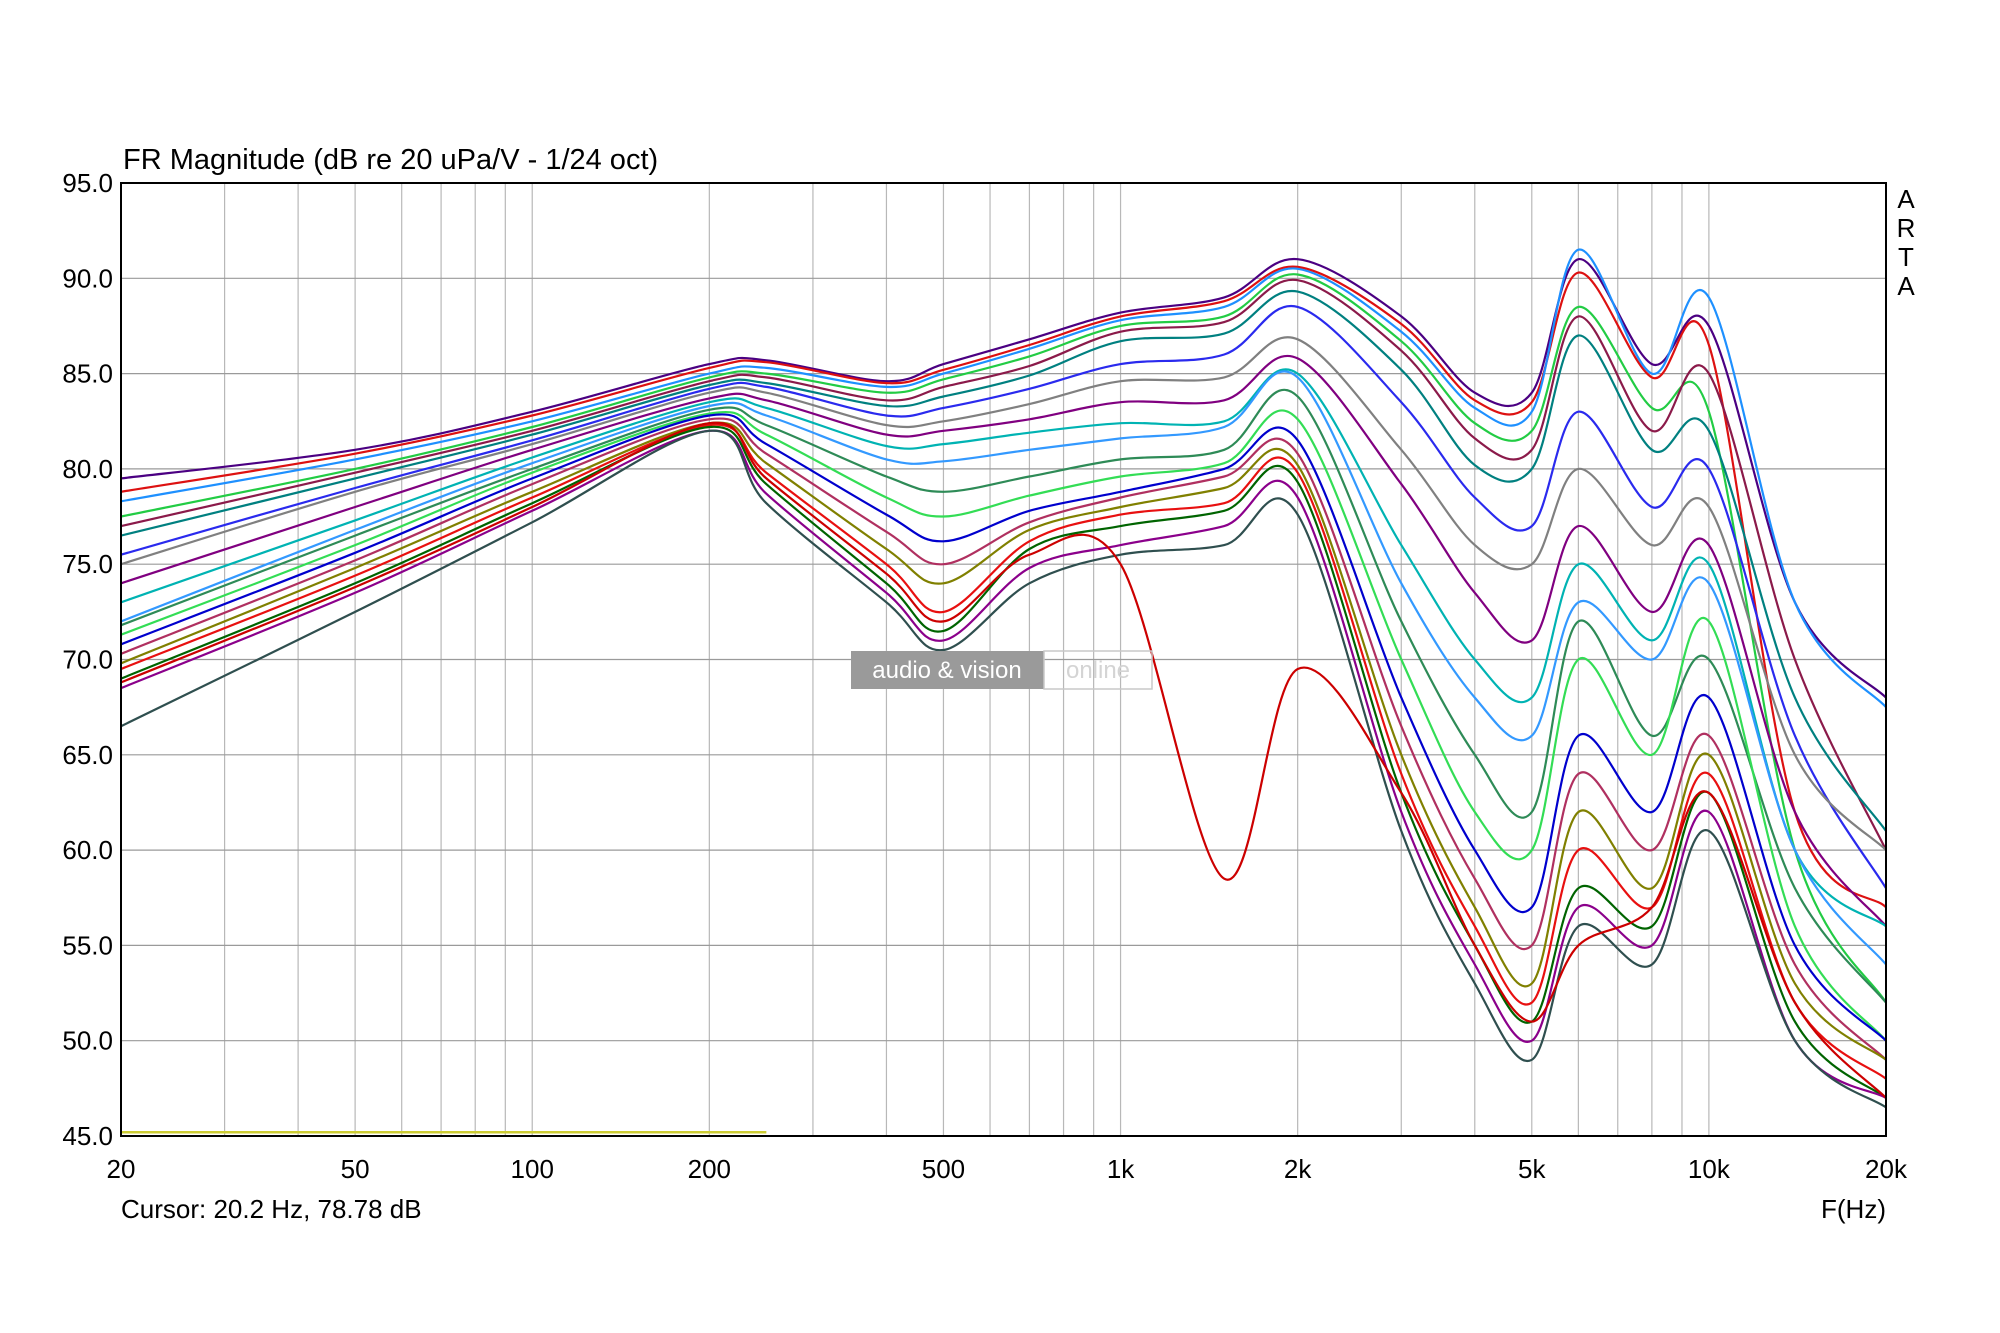 The image size is (2000, 1333). I want to click on y-tick-label: 70.0, so click(87, 660).